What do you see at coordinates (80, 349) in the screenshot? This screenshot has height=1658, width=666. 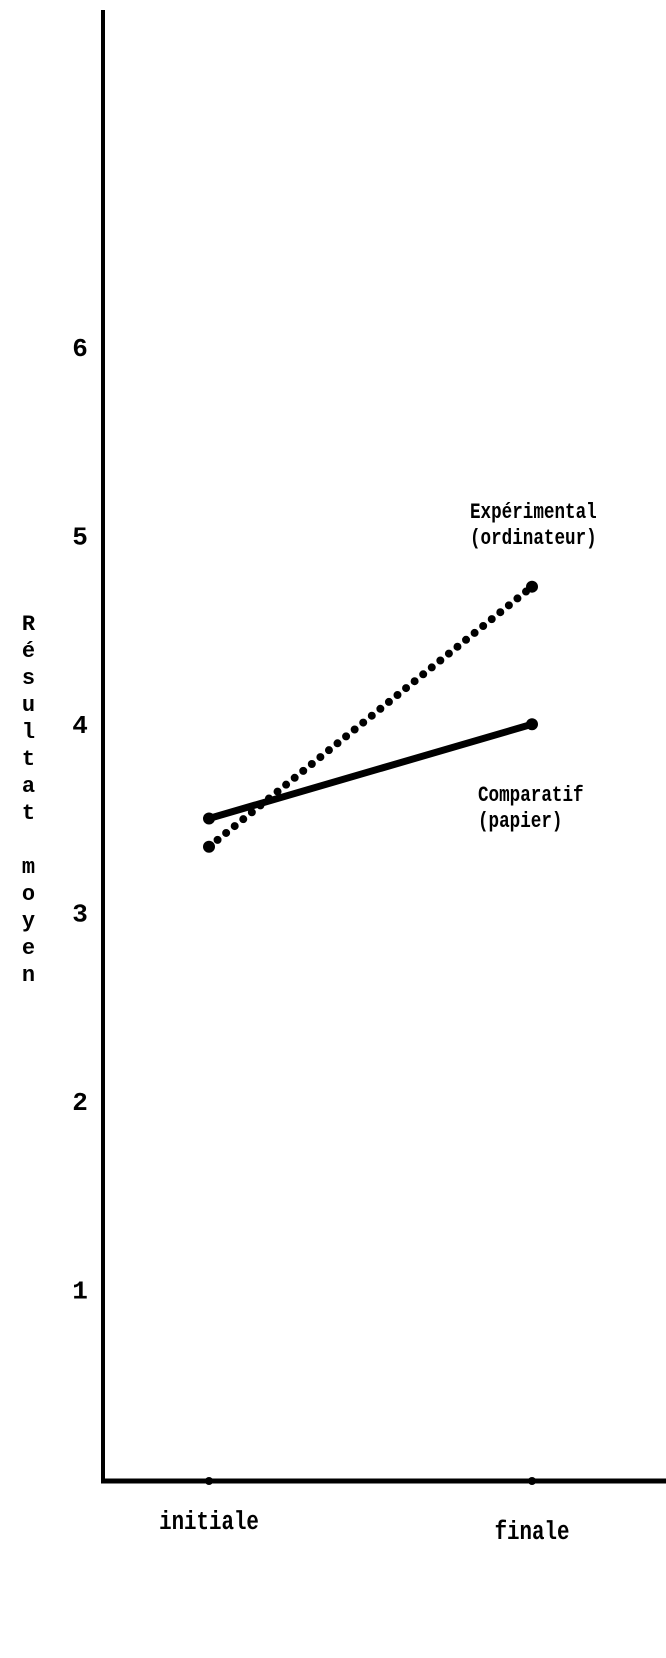 I see `y-tick-label: 6` at bounding box center [80, 349].